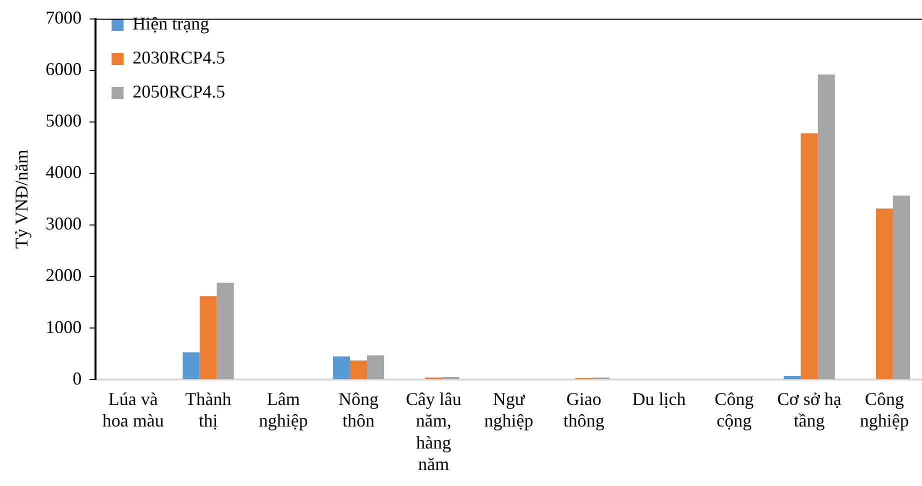 The height and width of the screenshot is (486, 922). Describe the element at coordinates (734, 410) in the screenshot. I see `x-tick-label: Công cộng` at that location.